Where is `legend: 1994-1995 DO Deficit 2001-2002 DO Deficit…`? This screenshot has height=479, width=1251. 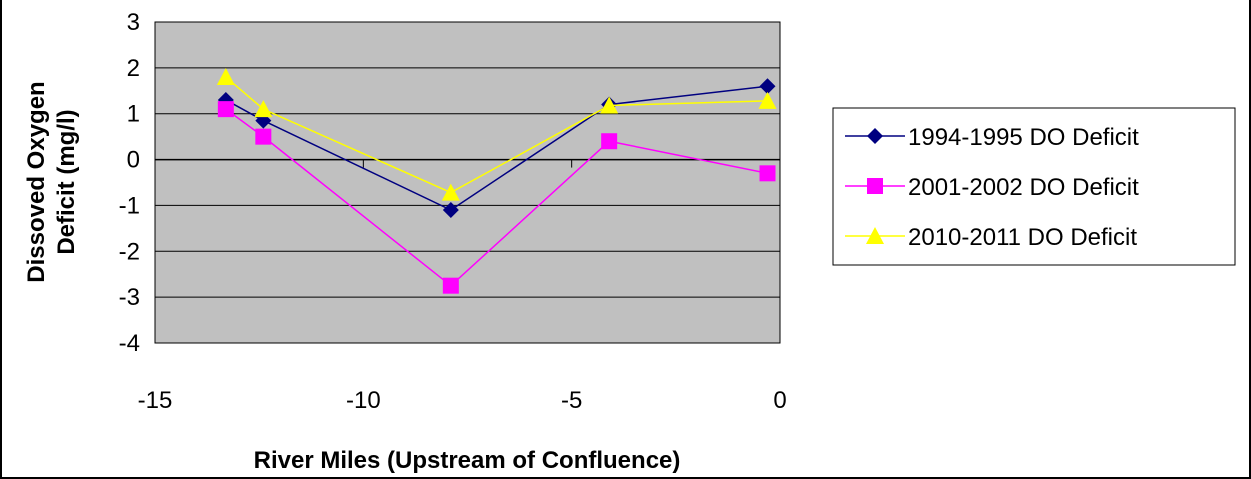
legend: 1994-1995 DO Deficit 2001-2002 DO Deficit… is located at coordinates (1034, 186).